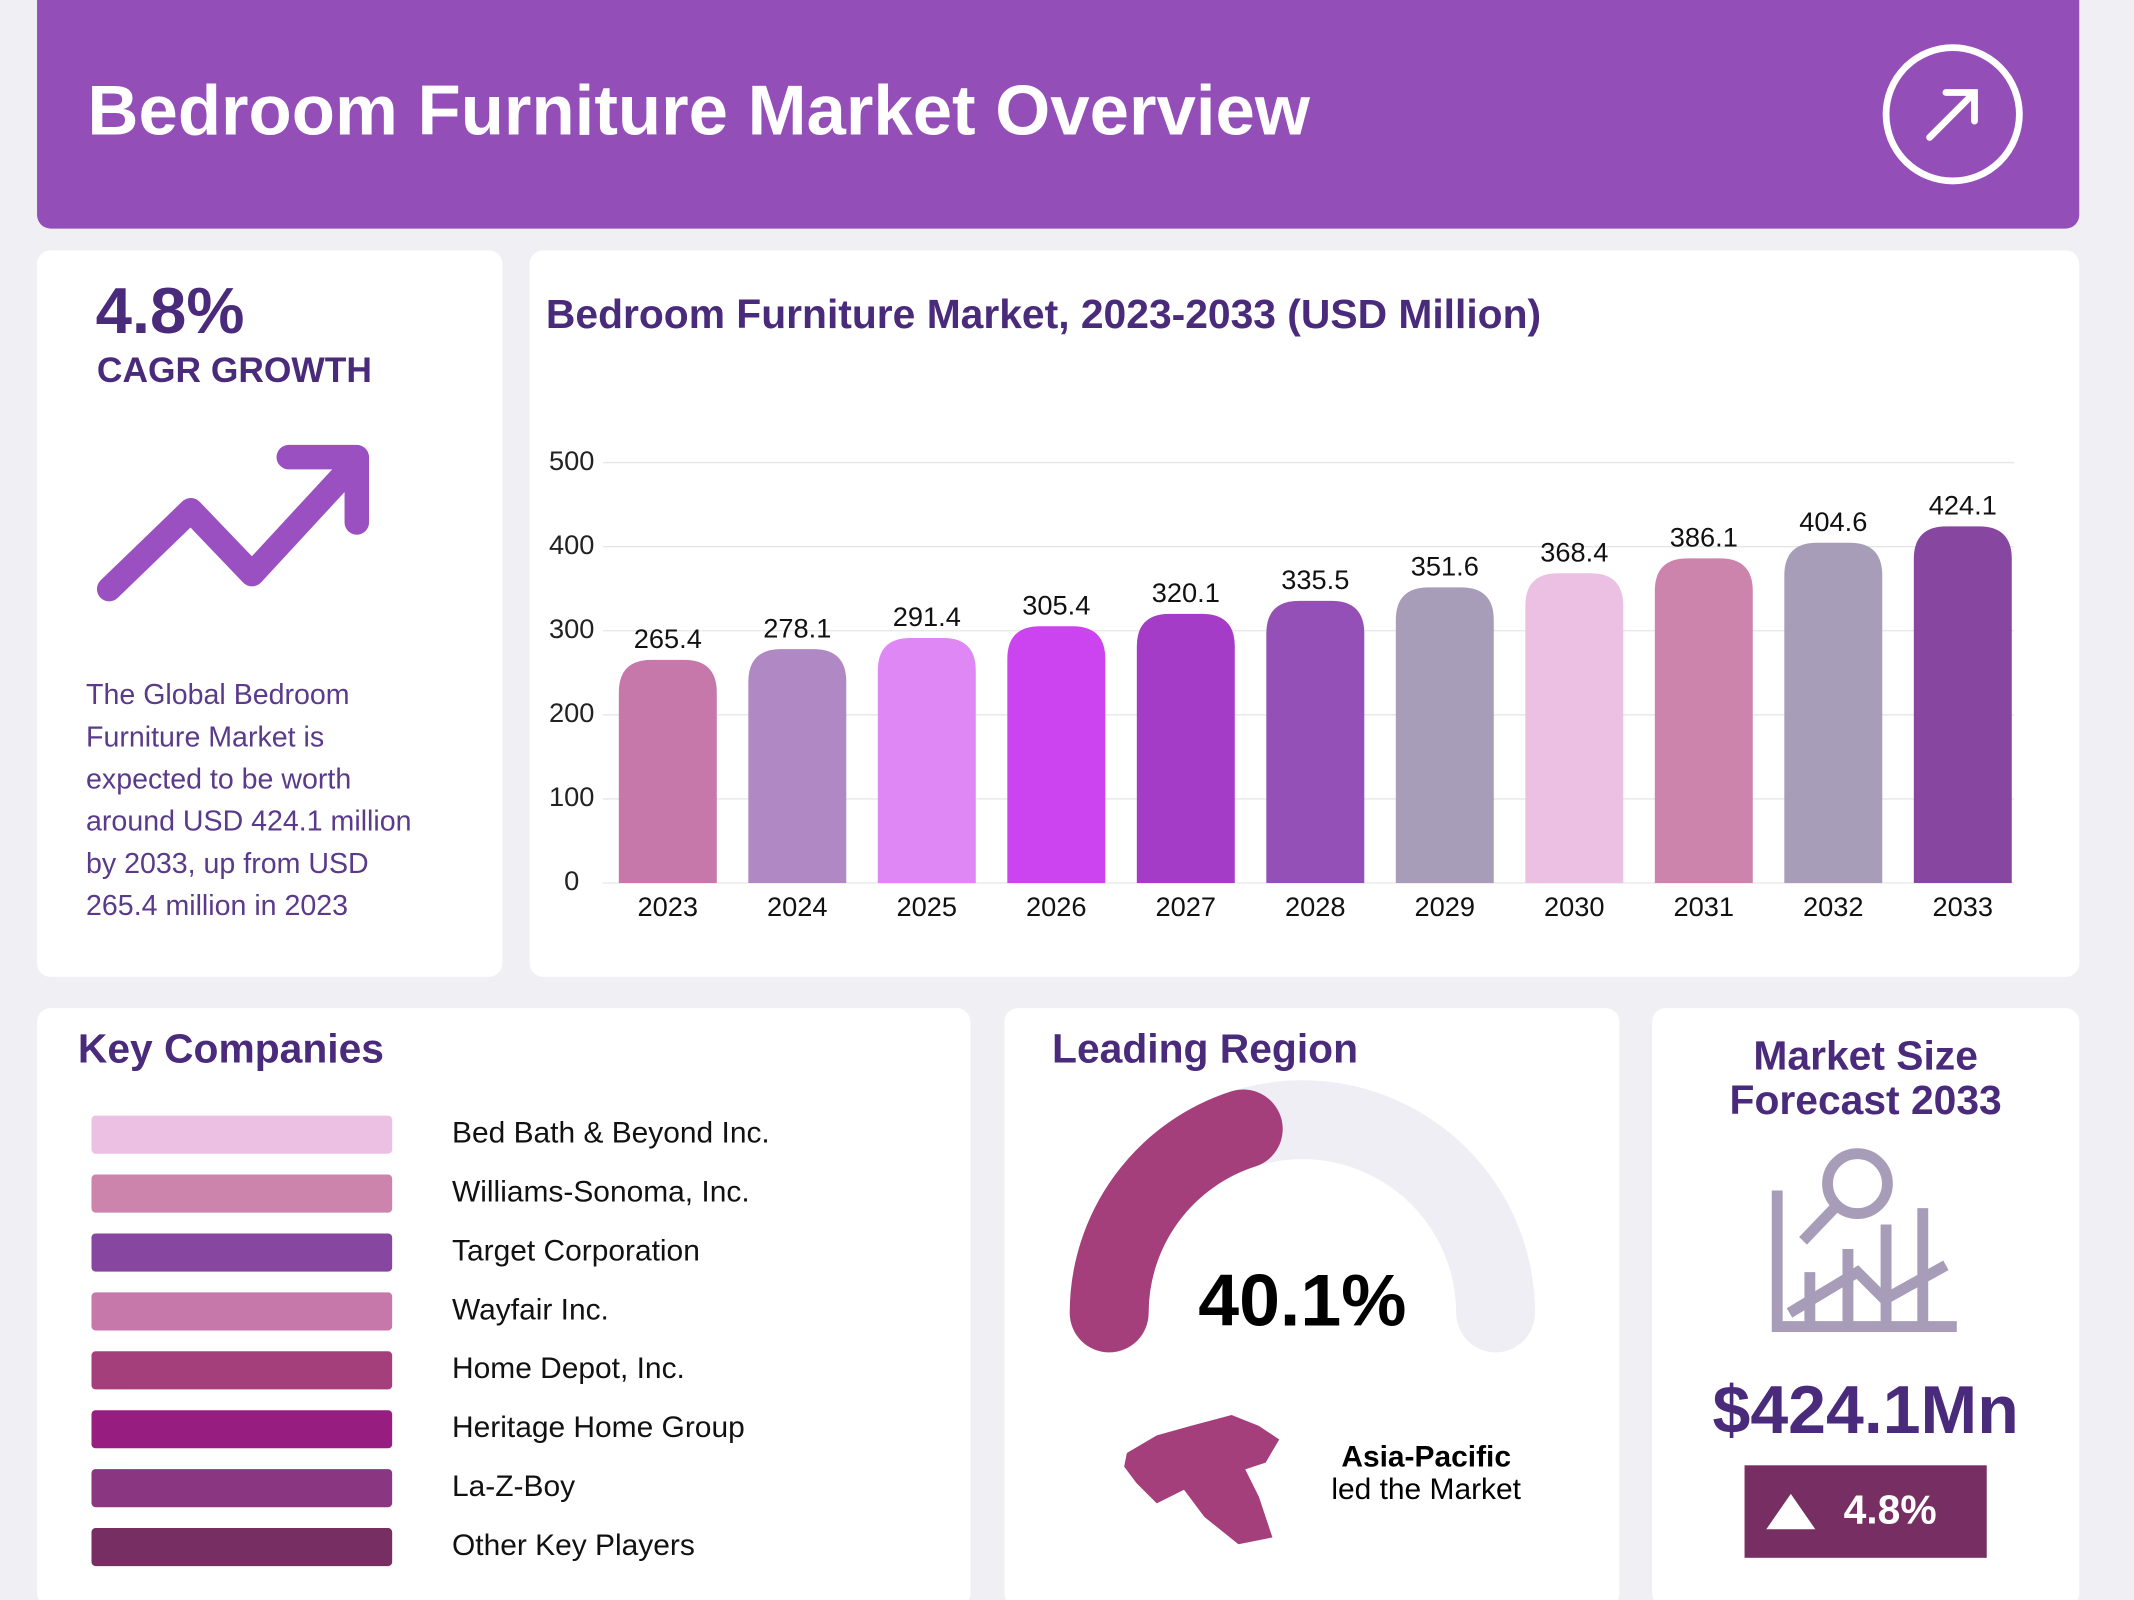  I want to click on x-tick-label: 2032, so click(1833, 906).